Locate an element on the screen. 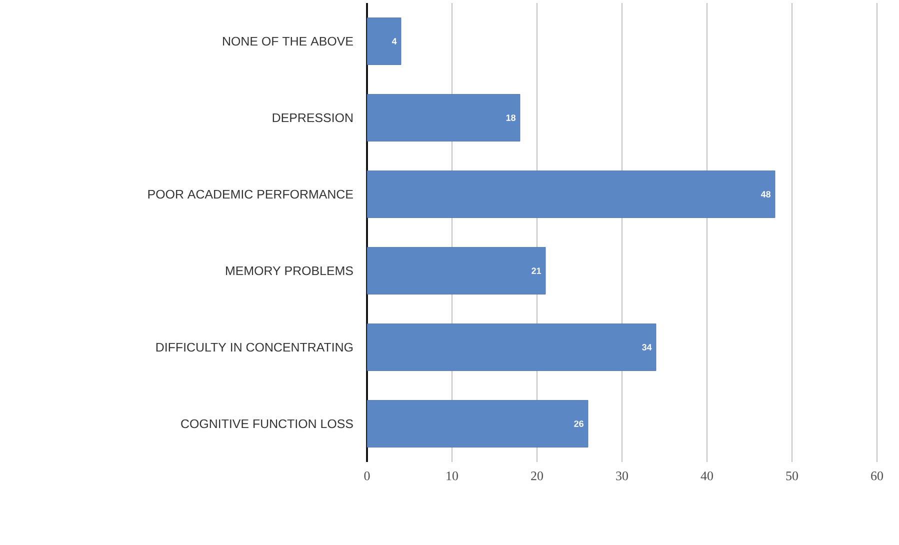 The height and width of the screenshot is (545, 899). x-tick-label: 10 is located at coordinates (452, 476).